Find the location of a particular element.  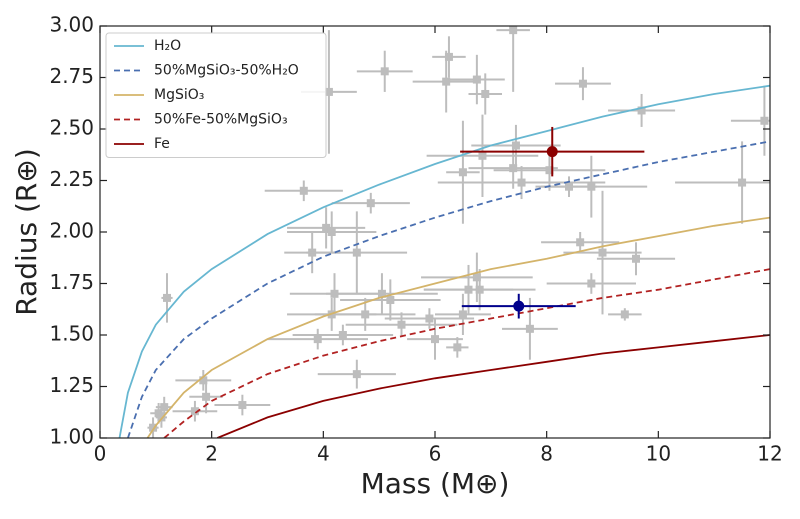

legend-label: H₂O is located at coordinates (167, 46).